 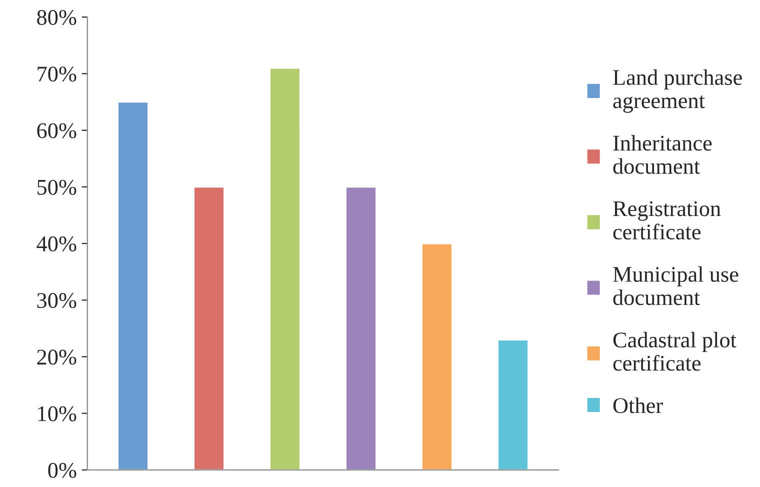 I want to click on y-tick-label: 20%, so click(x=56, y=357).